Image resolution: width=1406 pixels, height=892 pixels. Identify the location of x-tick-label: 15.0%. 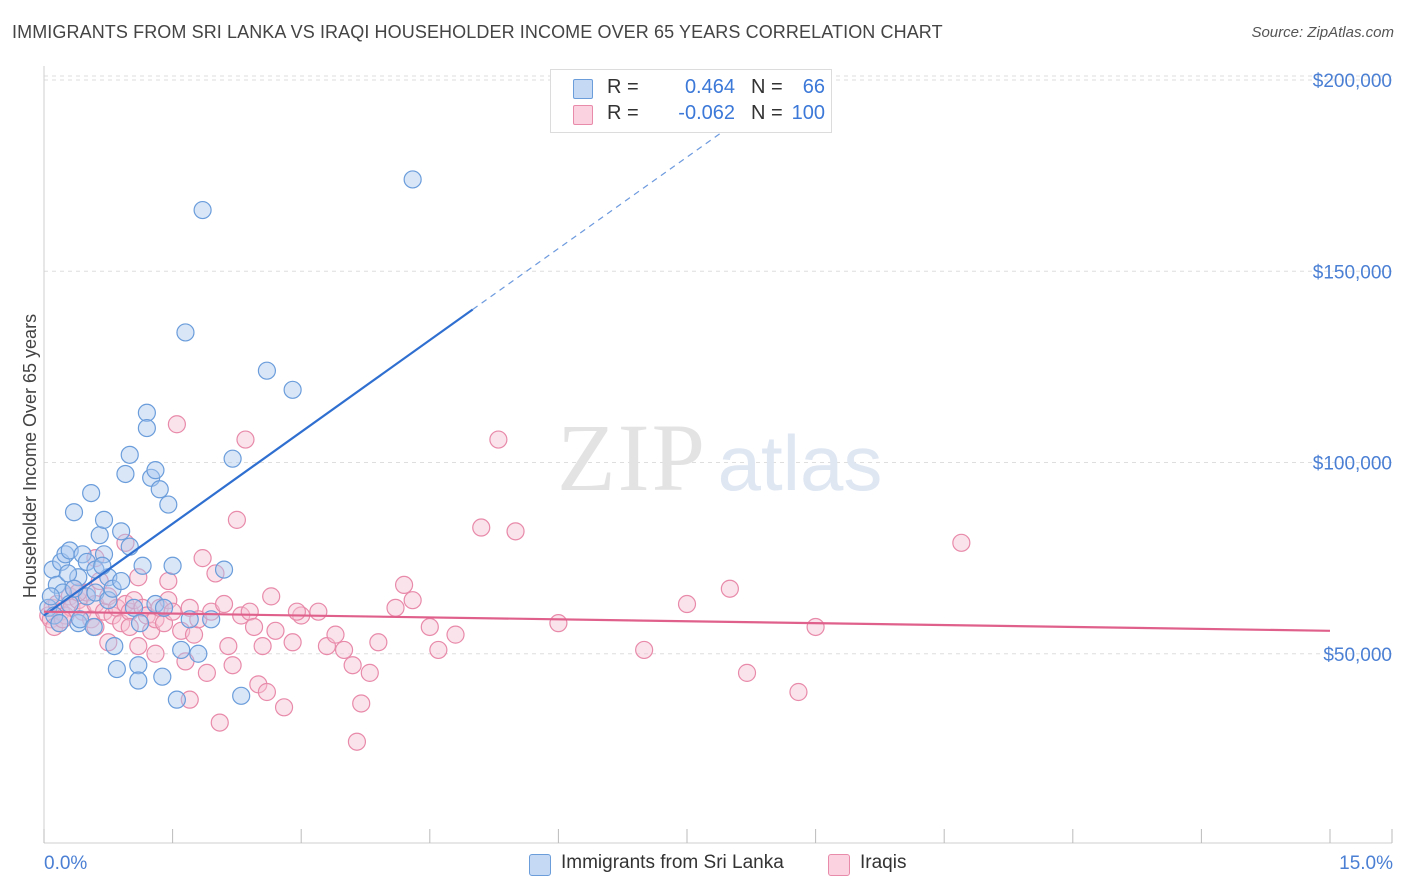
(1366, 863).